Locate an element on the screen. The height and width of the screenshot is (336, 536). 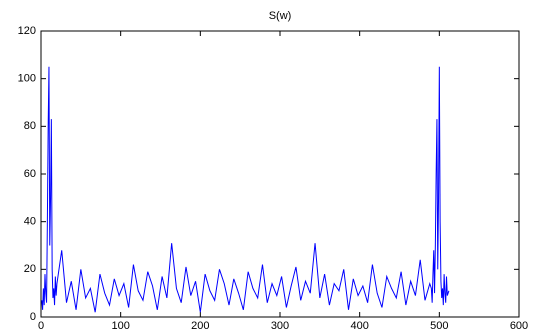
x-tick-label: 500 is located at coordinates (439, 325).